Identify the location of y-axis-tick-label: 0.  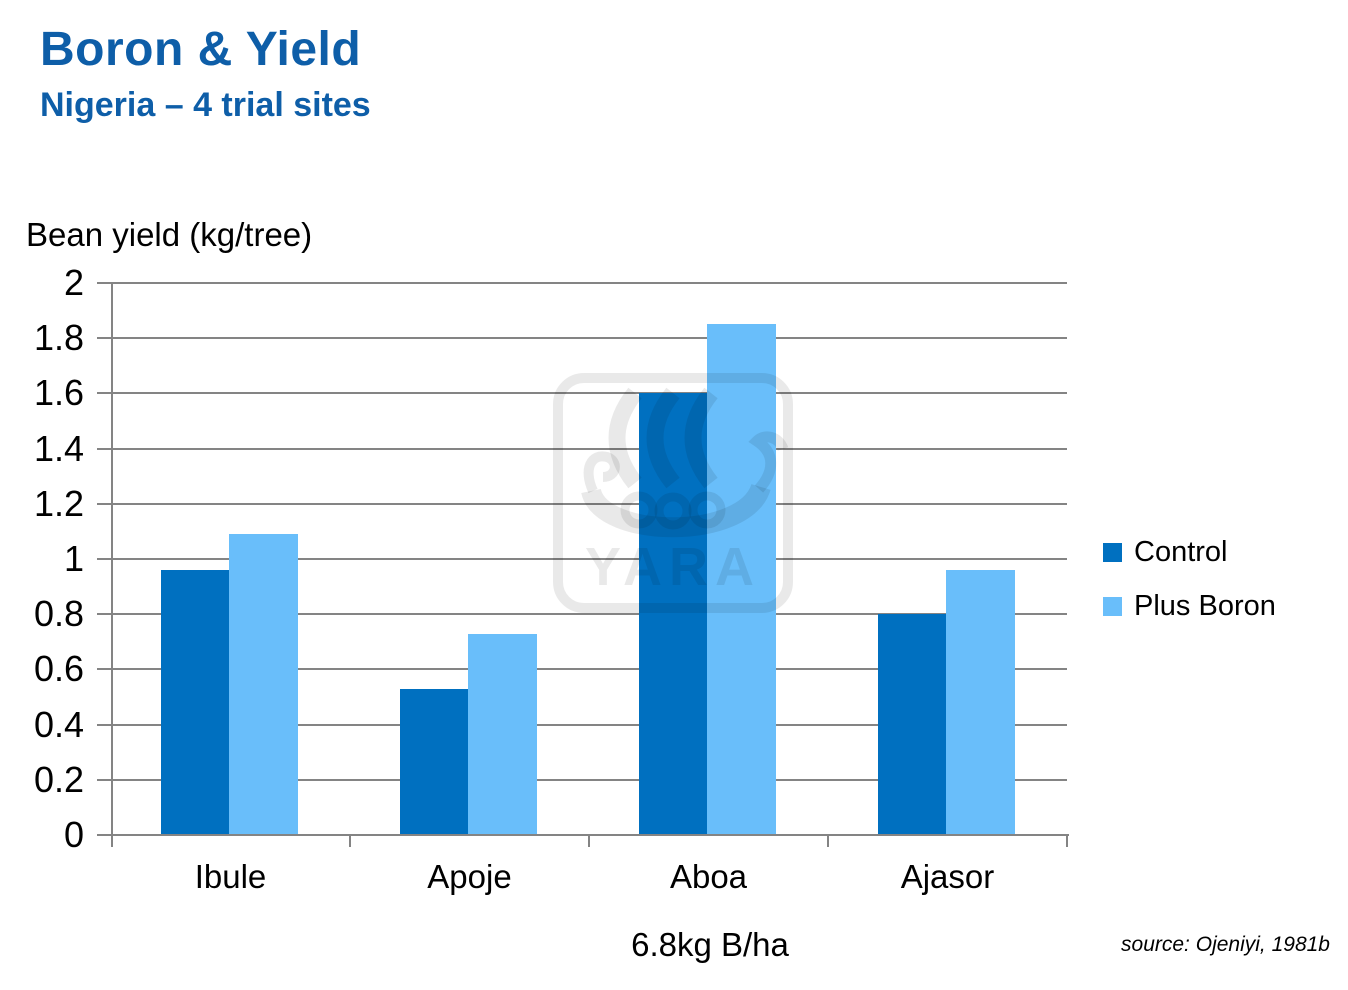
(73, 834).